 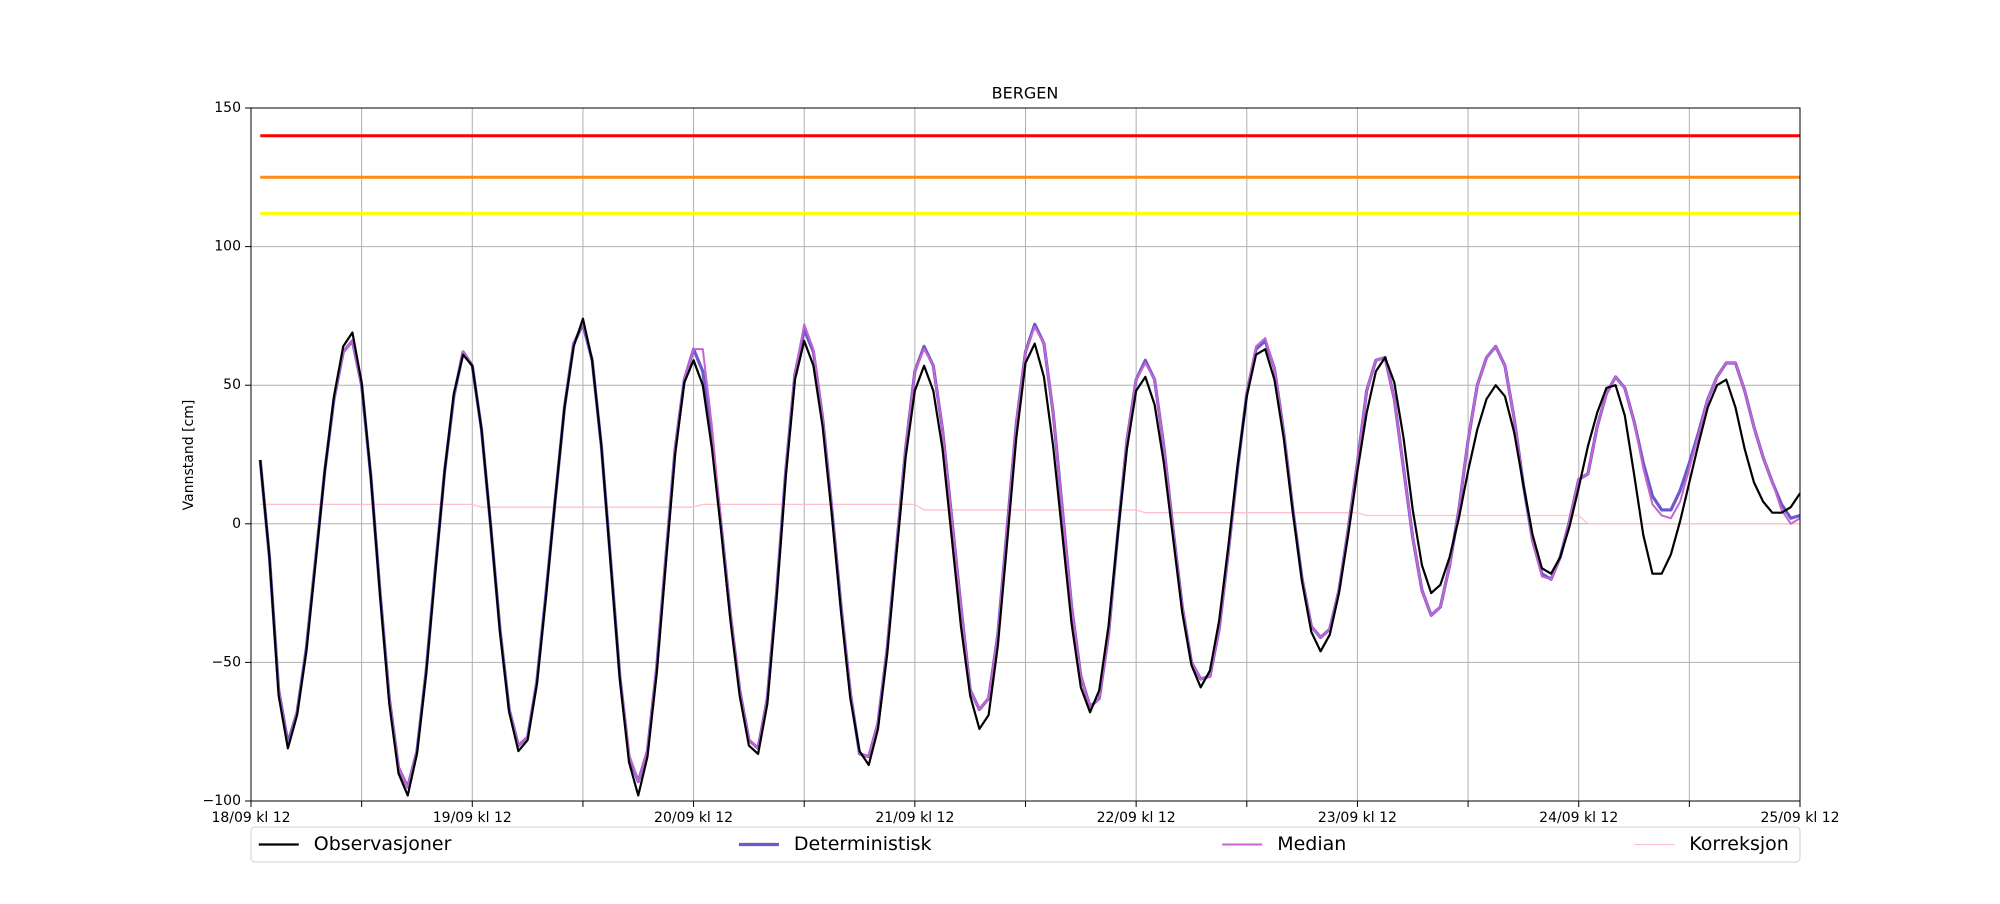 I want to click on legend-label: Median, so click(x=1311, y=844).